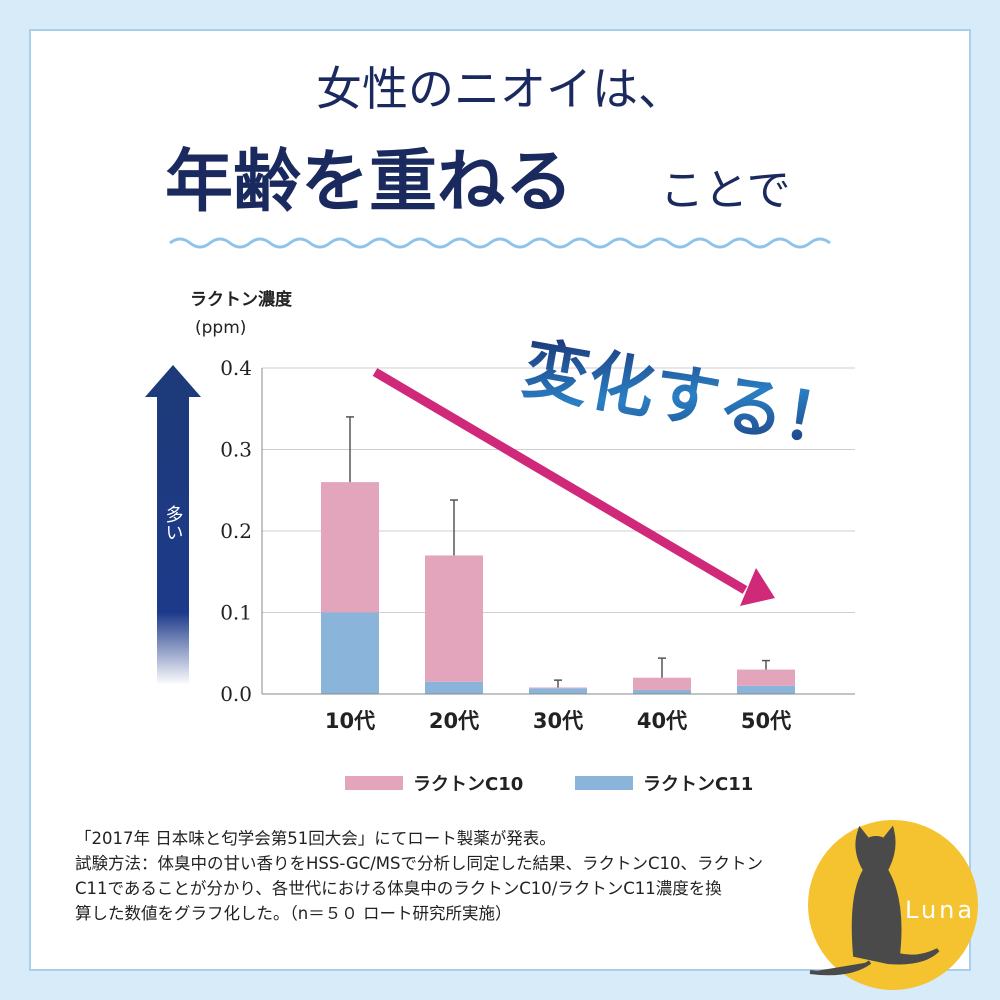 Image resolution: width=1000 pixels, height=1000 pixels. I want to click on logo-text: Luna, so click(940, 910).